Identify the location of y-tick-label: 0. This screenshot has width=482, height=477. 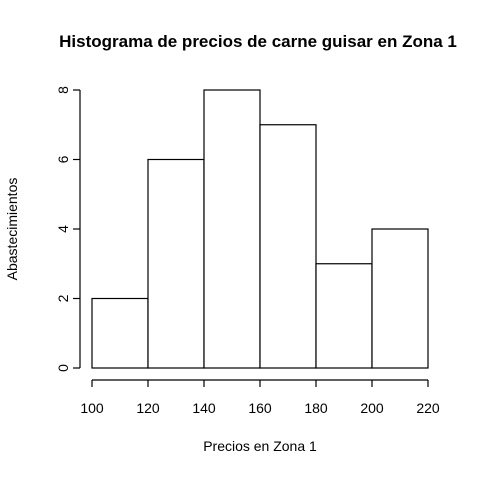
(63, 368).